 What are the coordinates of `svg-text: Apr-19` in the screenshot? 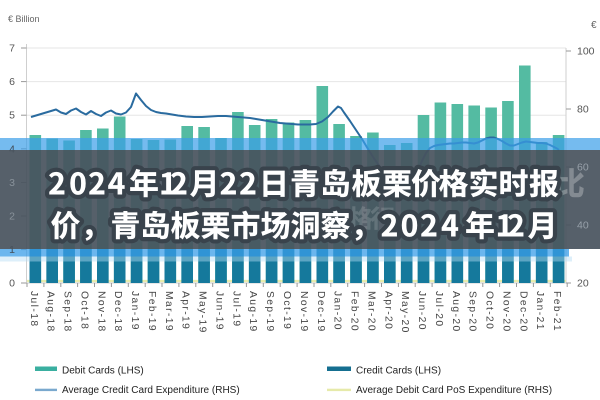 It's located at (185, 310).